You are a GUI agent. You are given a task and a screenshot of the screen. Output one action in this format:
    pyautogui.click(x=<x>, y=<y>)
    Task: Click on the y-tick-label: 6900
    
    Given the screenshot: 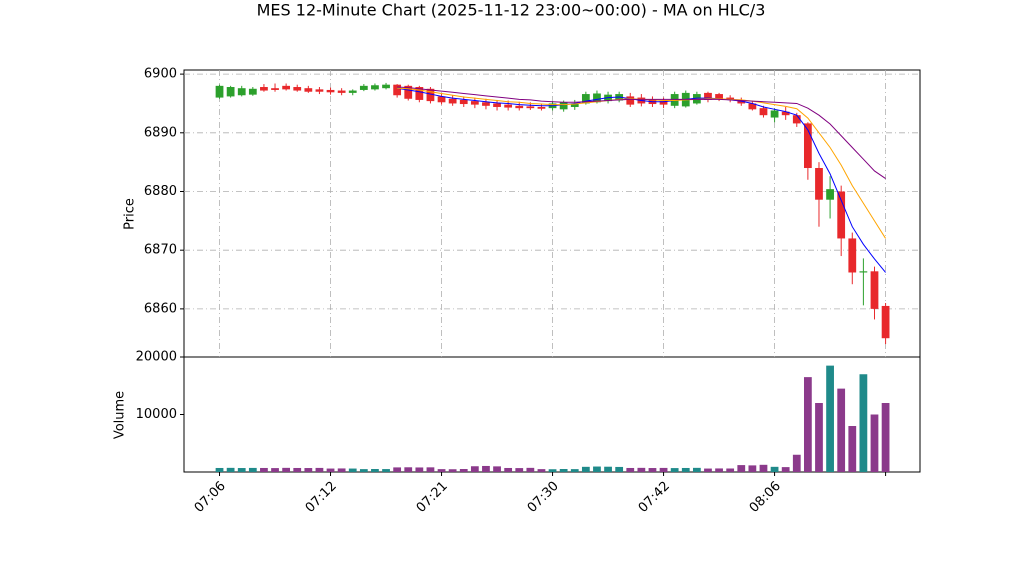 What is the action you would take?
    pyautogui.click(x=160, y=74)
    